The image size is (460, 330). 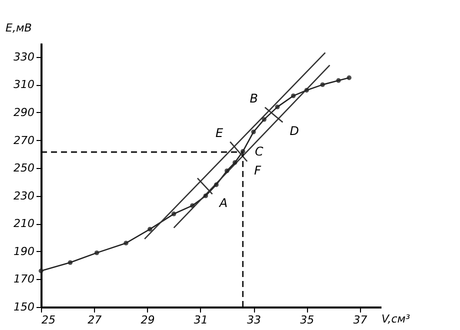 What do you see at coordinates (24, 251) in the screenshot?
I see `y-tick-label: 190` at bounding box center [24, 251].